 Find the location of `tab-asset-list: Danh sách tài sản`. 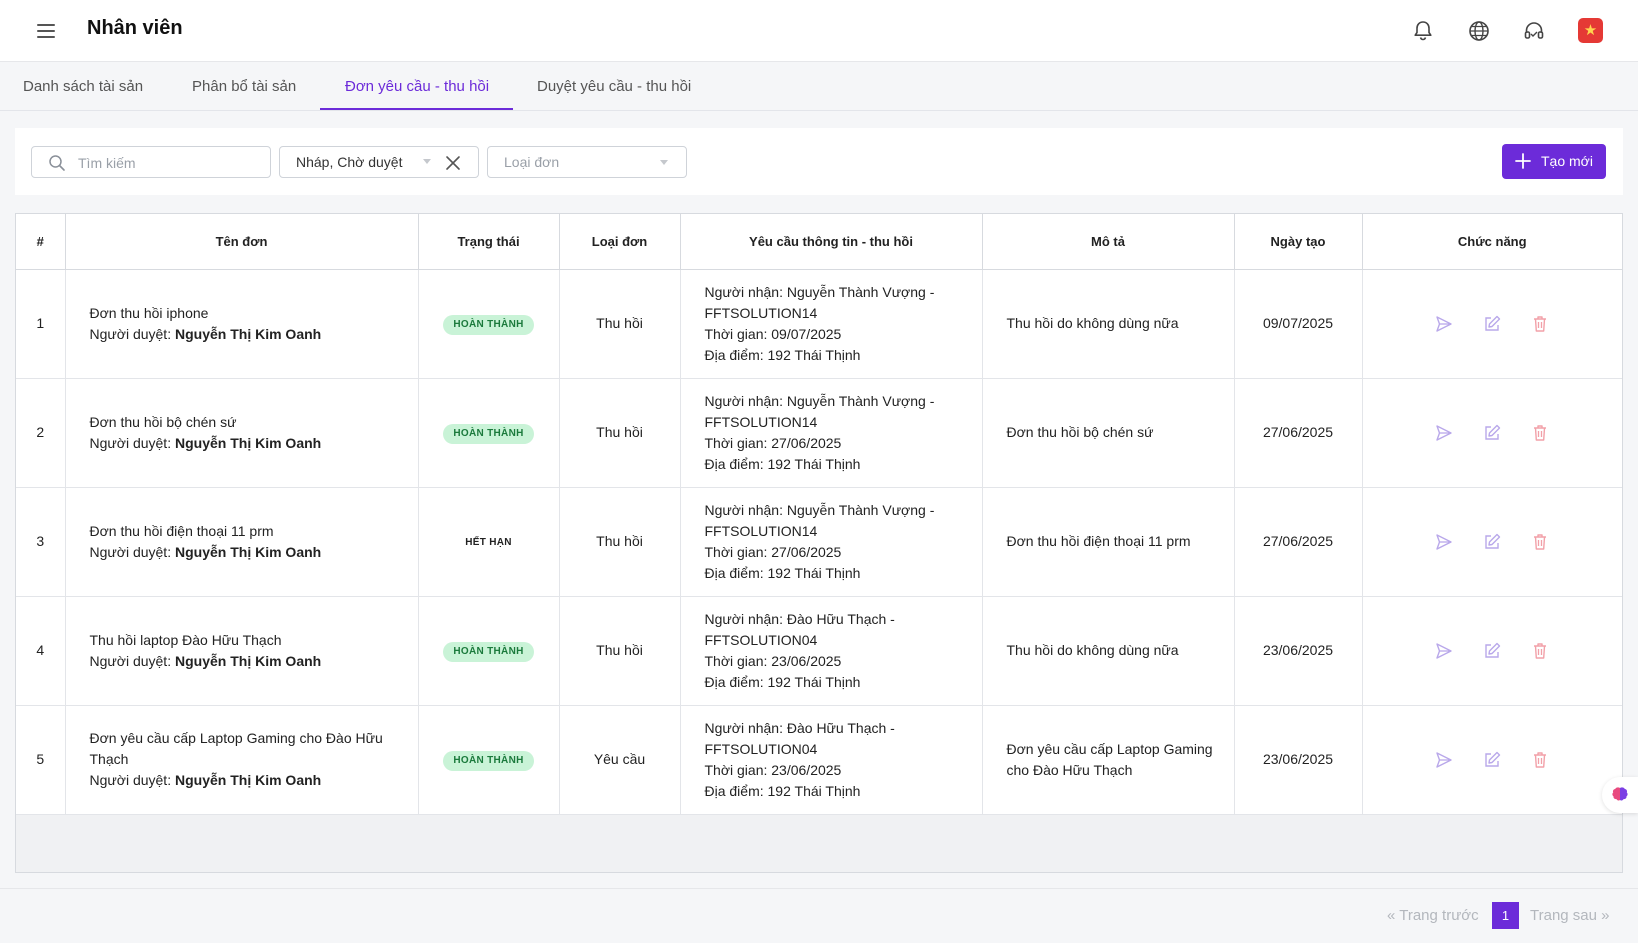

tab-asset-list: Danh sách tài sản is located at coordinates (83, 86).